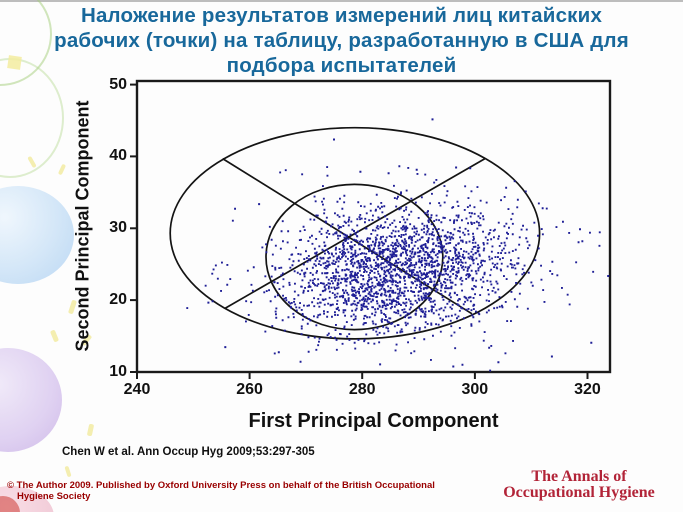 This screenshot has width=683, height=512. What do you see at coordinates (137, 389) in the screenshot?
I see `x-tick-label: 240` at bounding box center [137, 389].